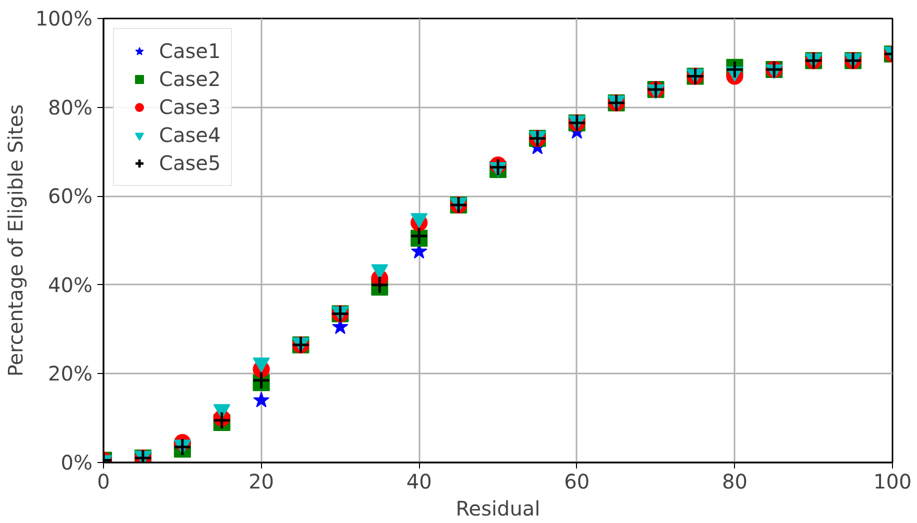 This screenshot has height=523, width=917. I want to click on x-tick-label: 80, so click(735, 482).